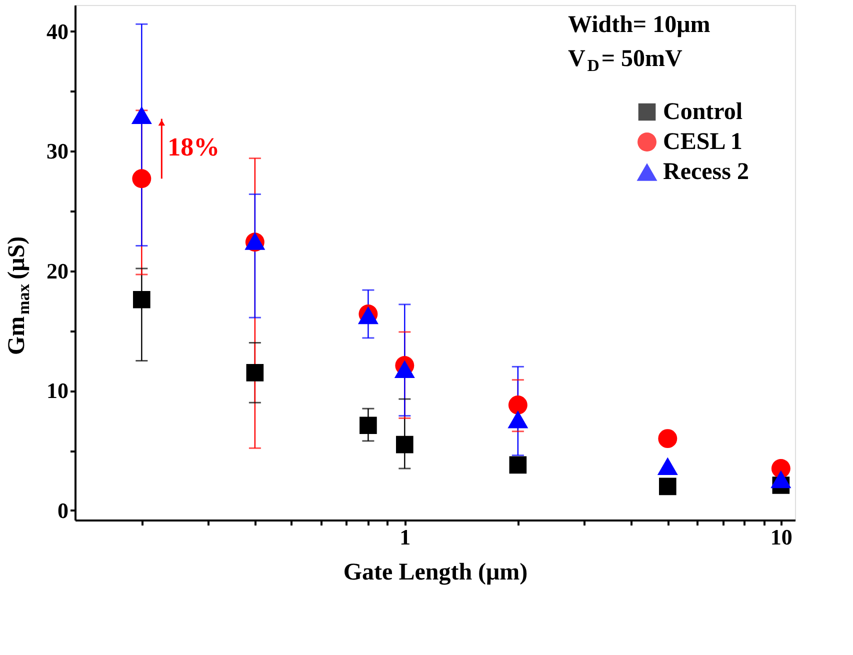 This screenshot has width=853, height=655. Describe the element at coordinates (57, 31) in the screenshot. I see `y-tick-label: 40` at that location.